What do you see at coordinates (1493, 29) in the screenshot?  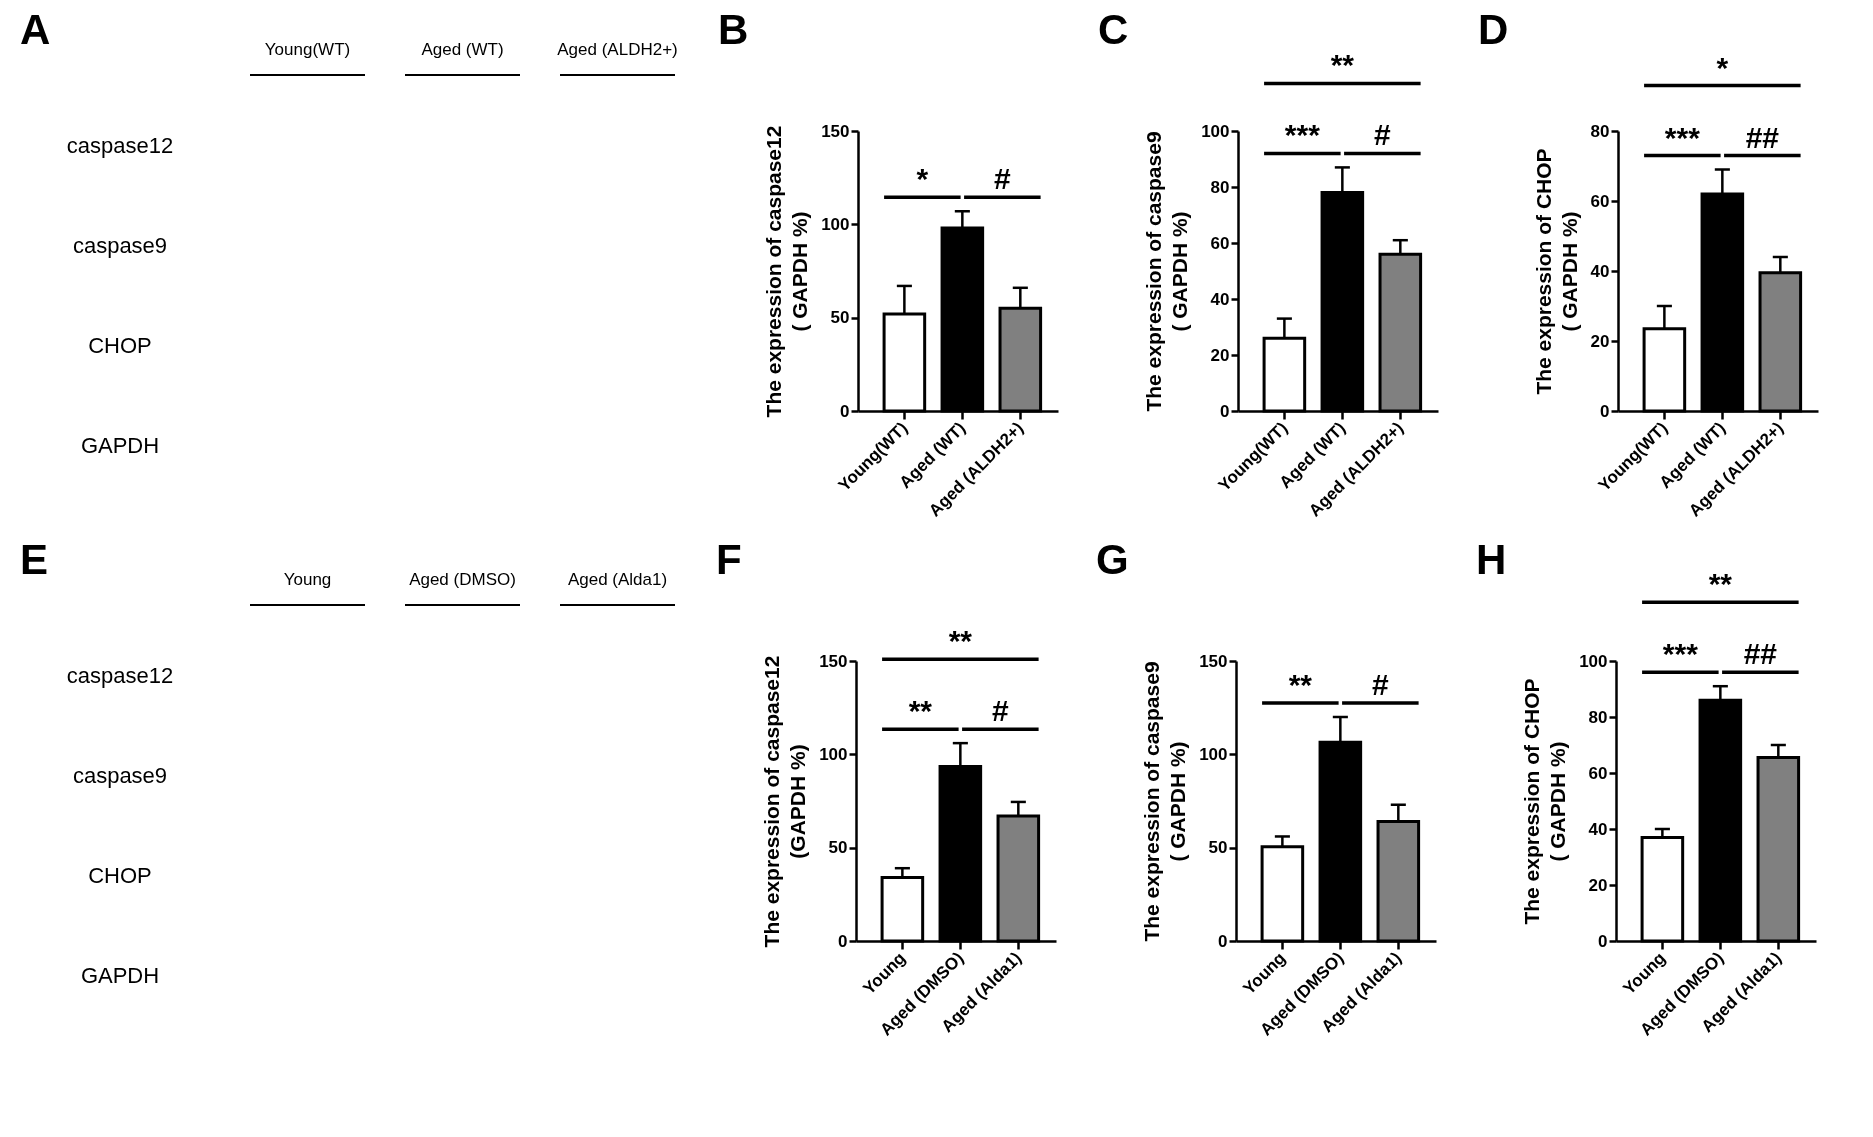 I see `chart-title: D` at bounding box center [1493, 29].